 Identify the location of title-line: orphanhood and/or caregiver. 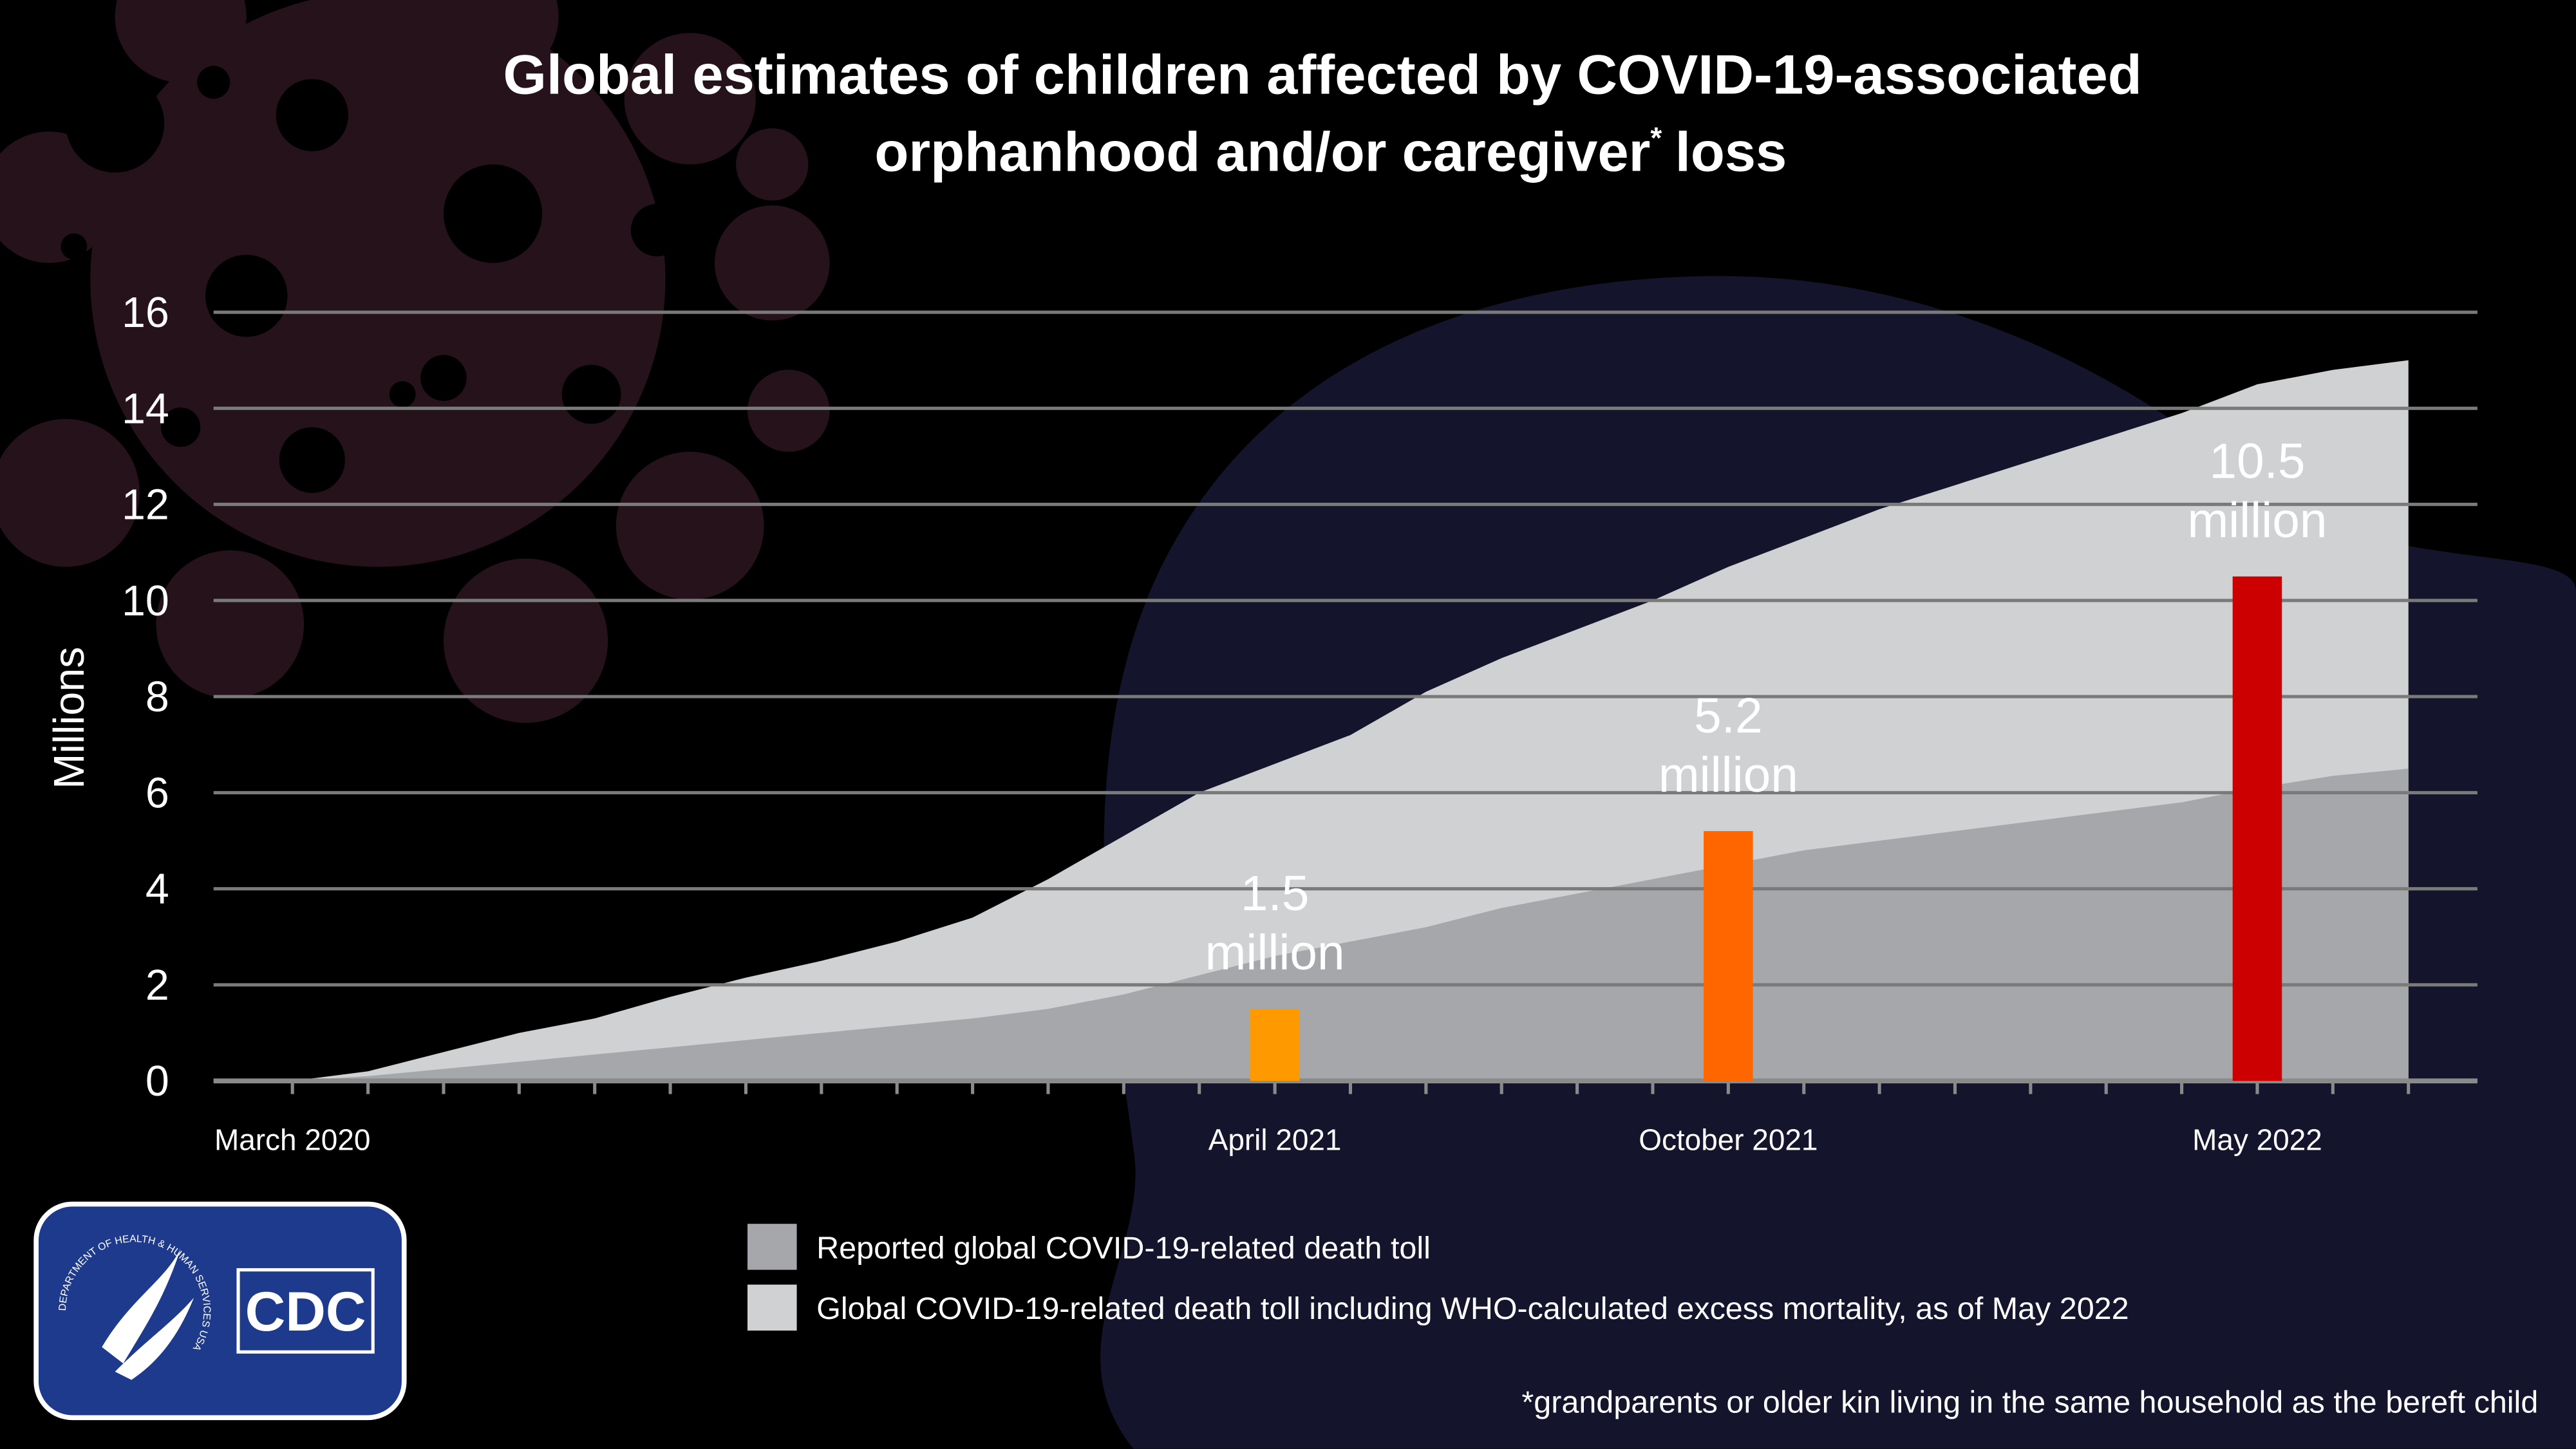
(1262, 152).